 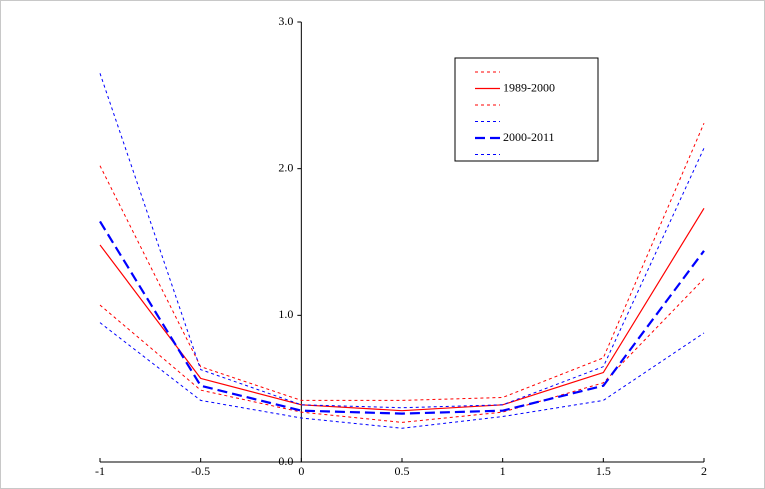 What do you see at coordinates (402, 471) in the screenshot?
I see `x-tick-label: 0.5` at bounding box center [402, 471].